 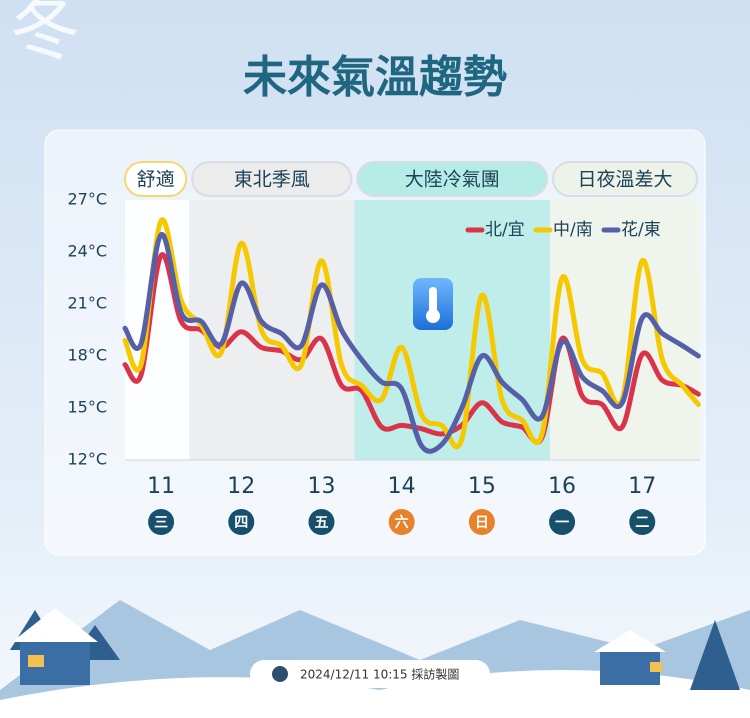 I want to click on weekday-label: 五, so click(x=321, y=523).